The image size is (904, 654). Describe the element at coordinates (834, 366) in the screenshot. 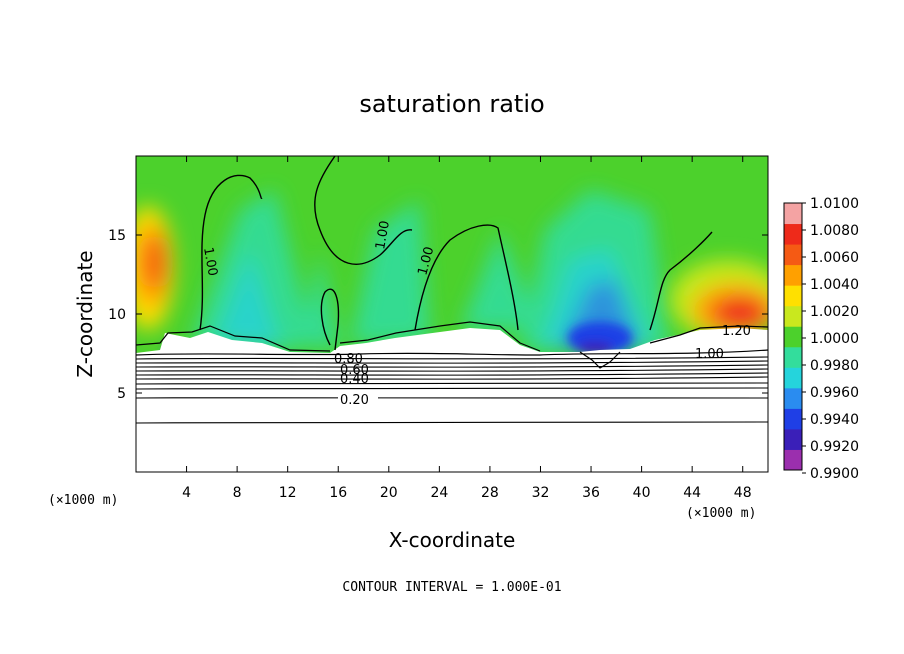

I see `colorbar-label: 0.9980` at that location.